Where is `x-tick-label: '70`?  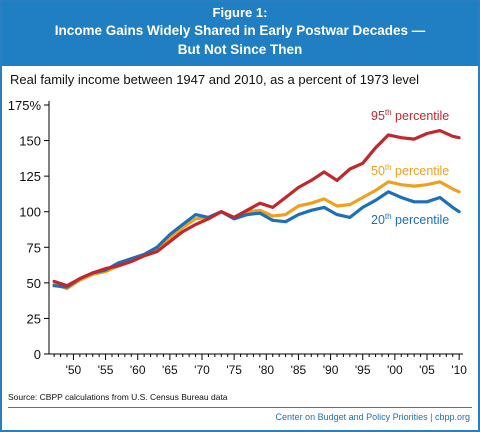 x-tick-label: '70 is located at coordinates (202, 370).